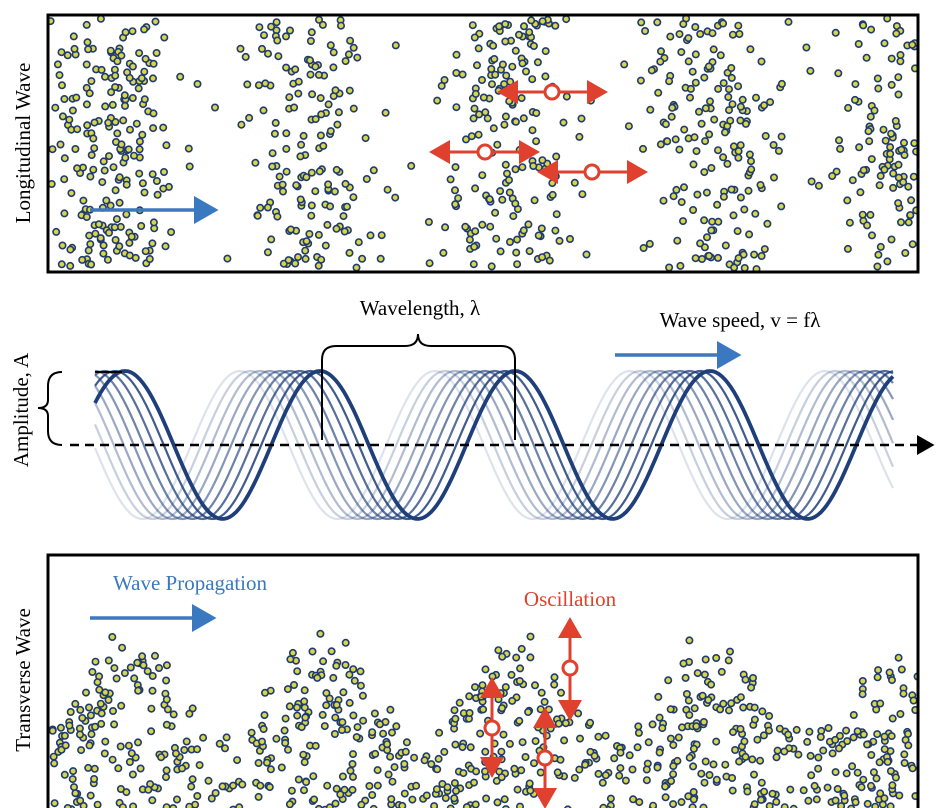 Image resolution: width=942 pixels, height=808 pixels. What do you see at coordinates (190, 583) in the screenshot?
I see `propagation-label: Wave Propagation` at bounding box center [190, 583].